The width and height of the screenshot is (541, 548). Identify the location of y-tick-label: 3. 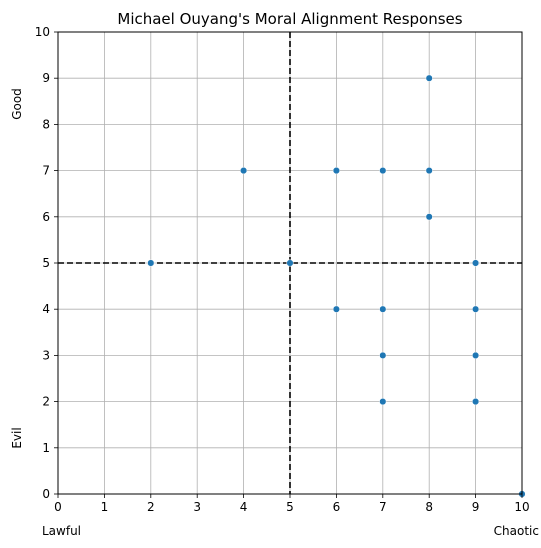
(46, 355).